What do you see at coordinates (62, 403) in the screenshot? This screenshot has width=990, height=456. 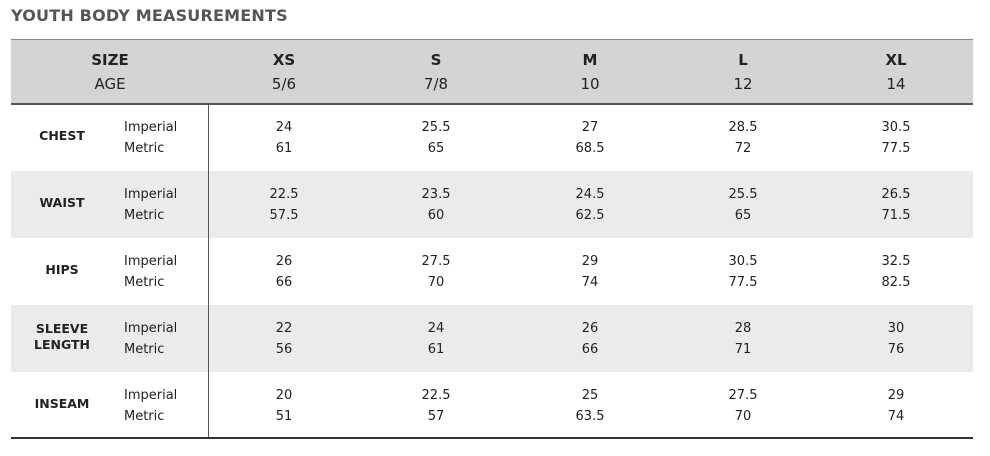 I see `row-label: INSEAM` at bounding box center [62, 403].